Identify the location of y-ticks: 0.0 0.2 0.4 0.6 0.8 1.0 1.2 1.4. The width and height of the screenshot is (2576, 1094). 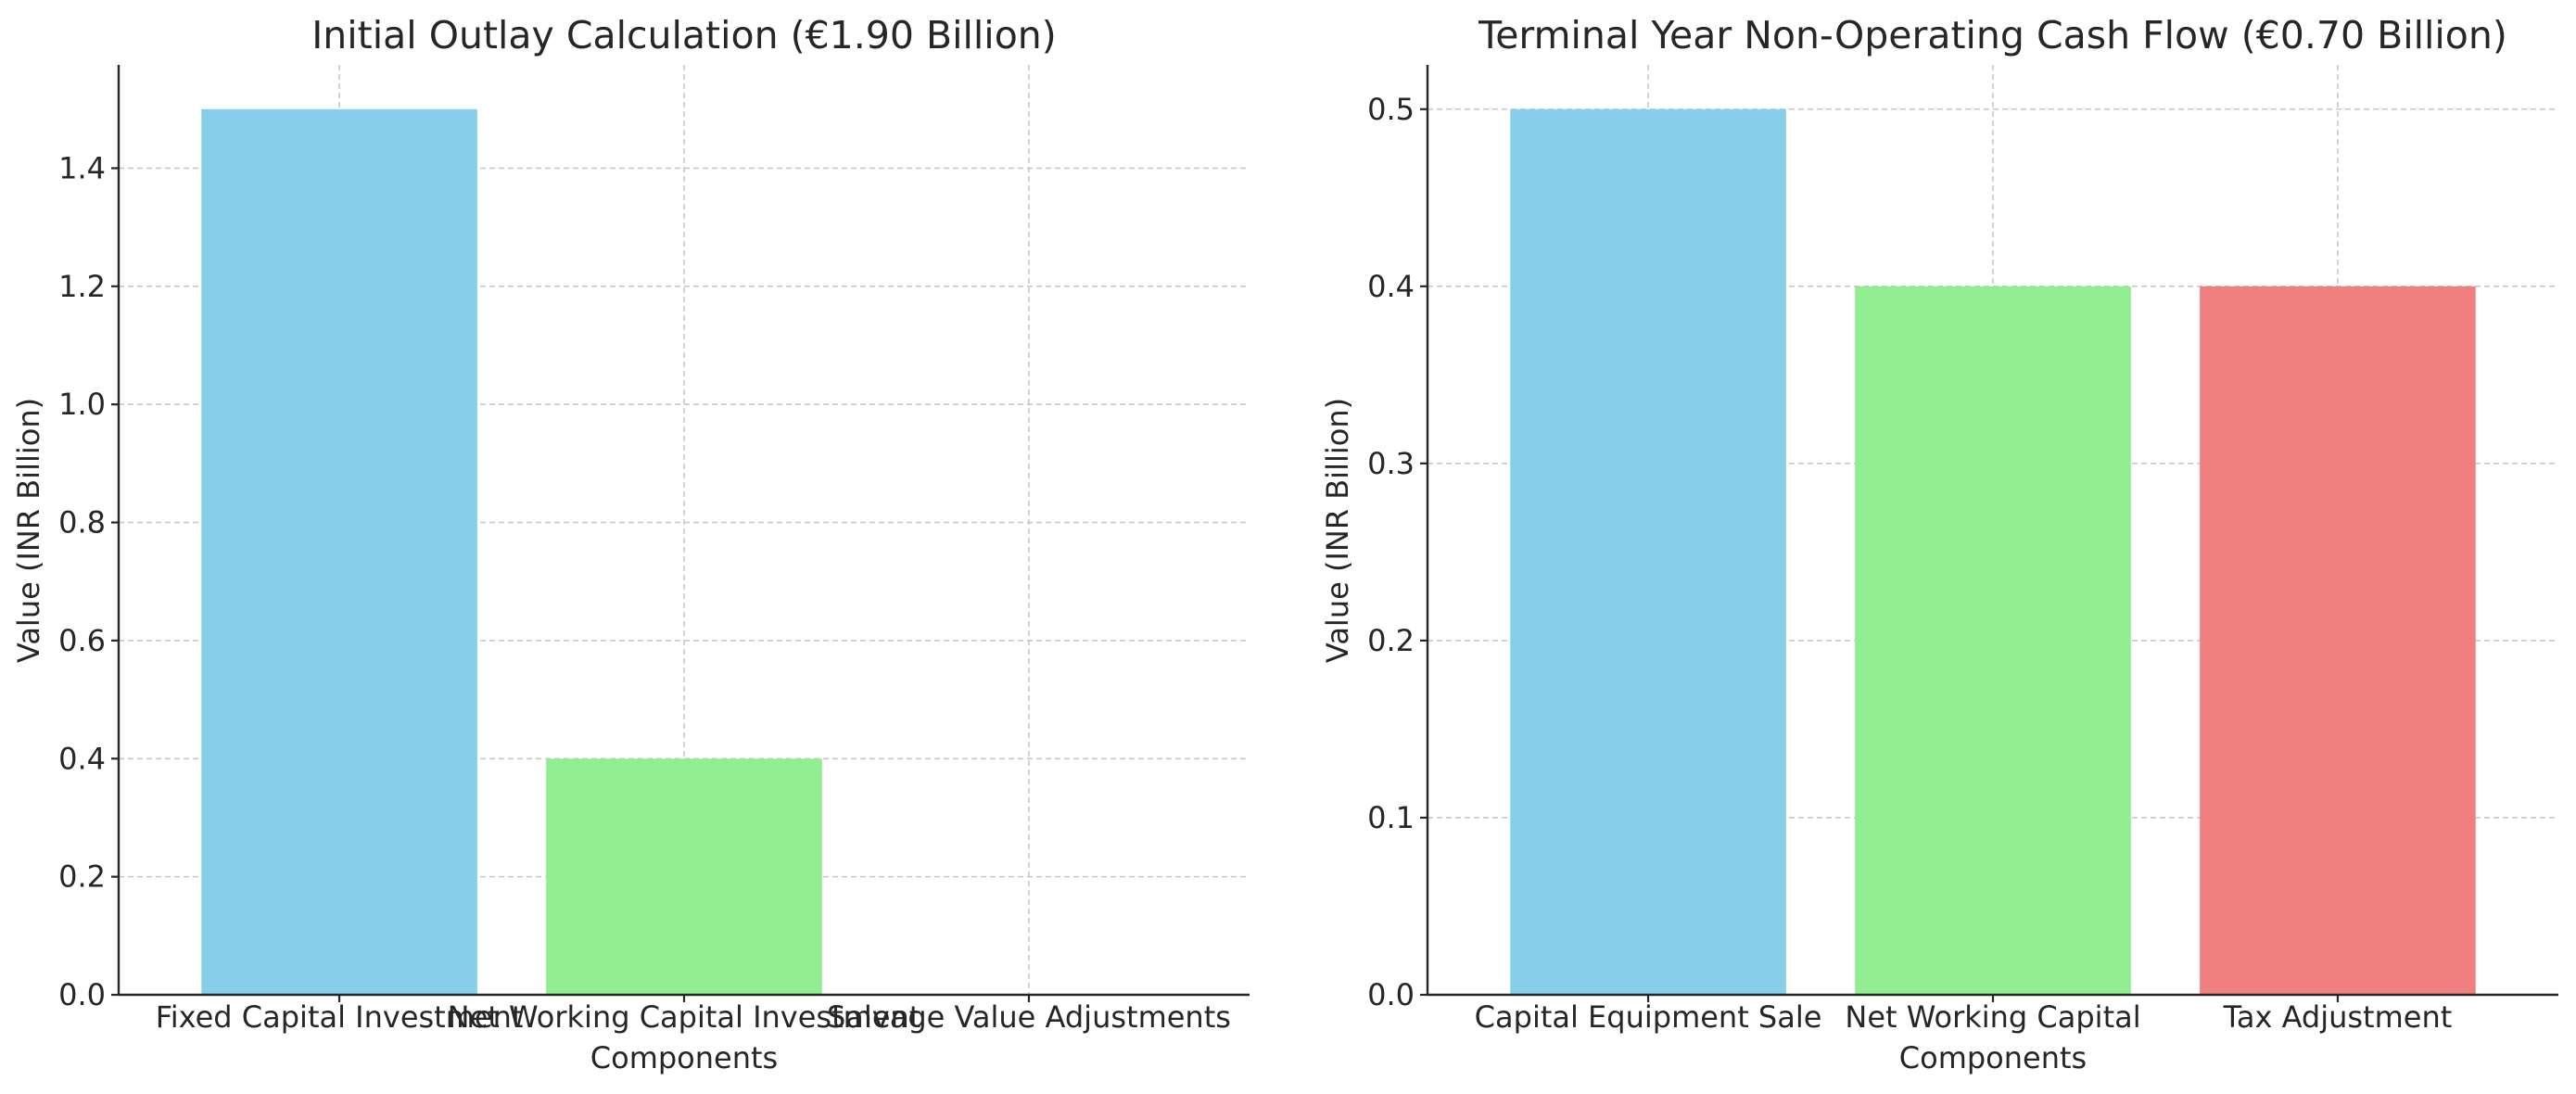
(88, 581).